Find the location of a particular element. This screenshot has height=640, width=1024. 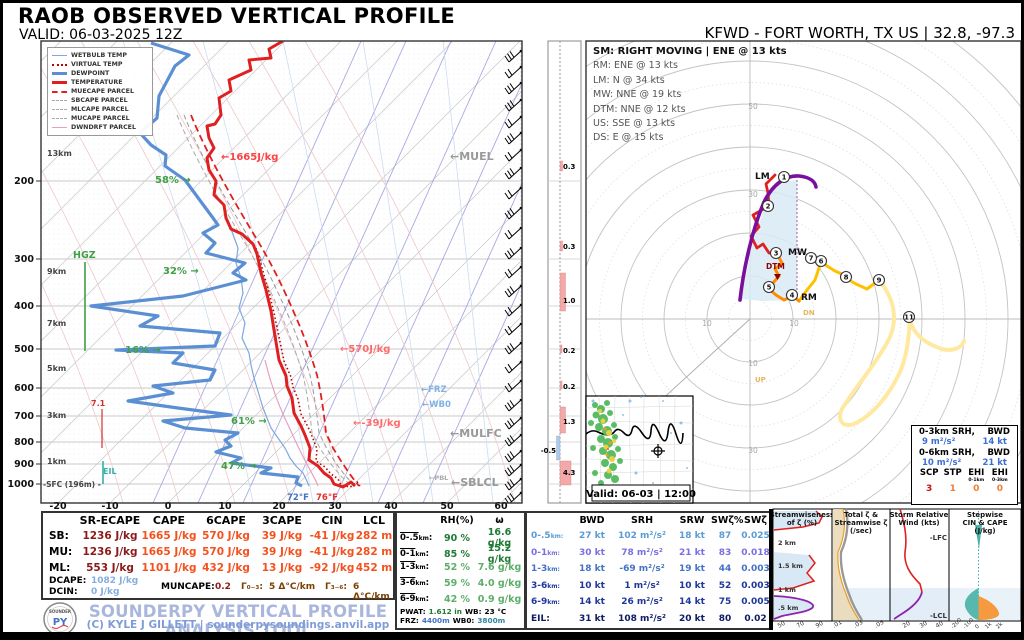

legend-label: MUCAPE PARCEL is located at coordinates (100, 118).